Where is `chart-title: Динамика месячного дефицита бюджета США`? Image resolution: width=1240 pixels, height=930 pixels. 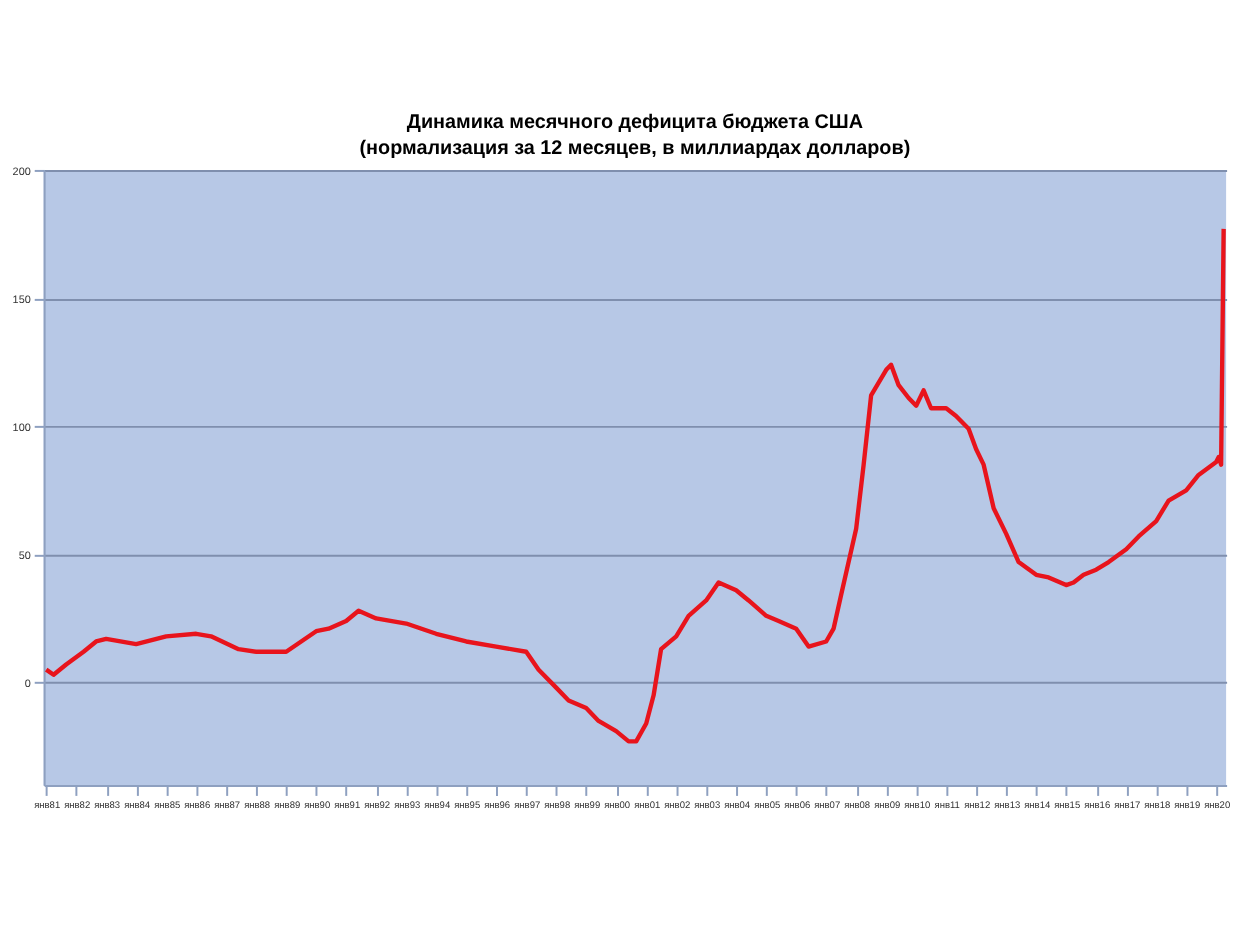
chart-title: Динамика месячного дефицита бюджета США is located at coordinates (634, 123).